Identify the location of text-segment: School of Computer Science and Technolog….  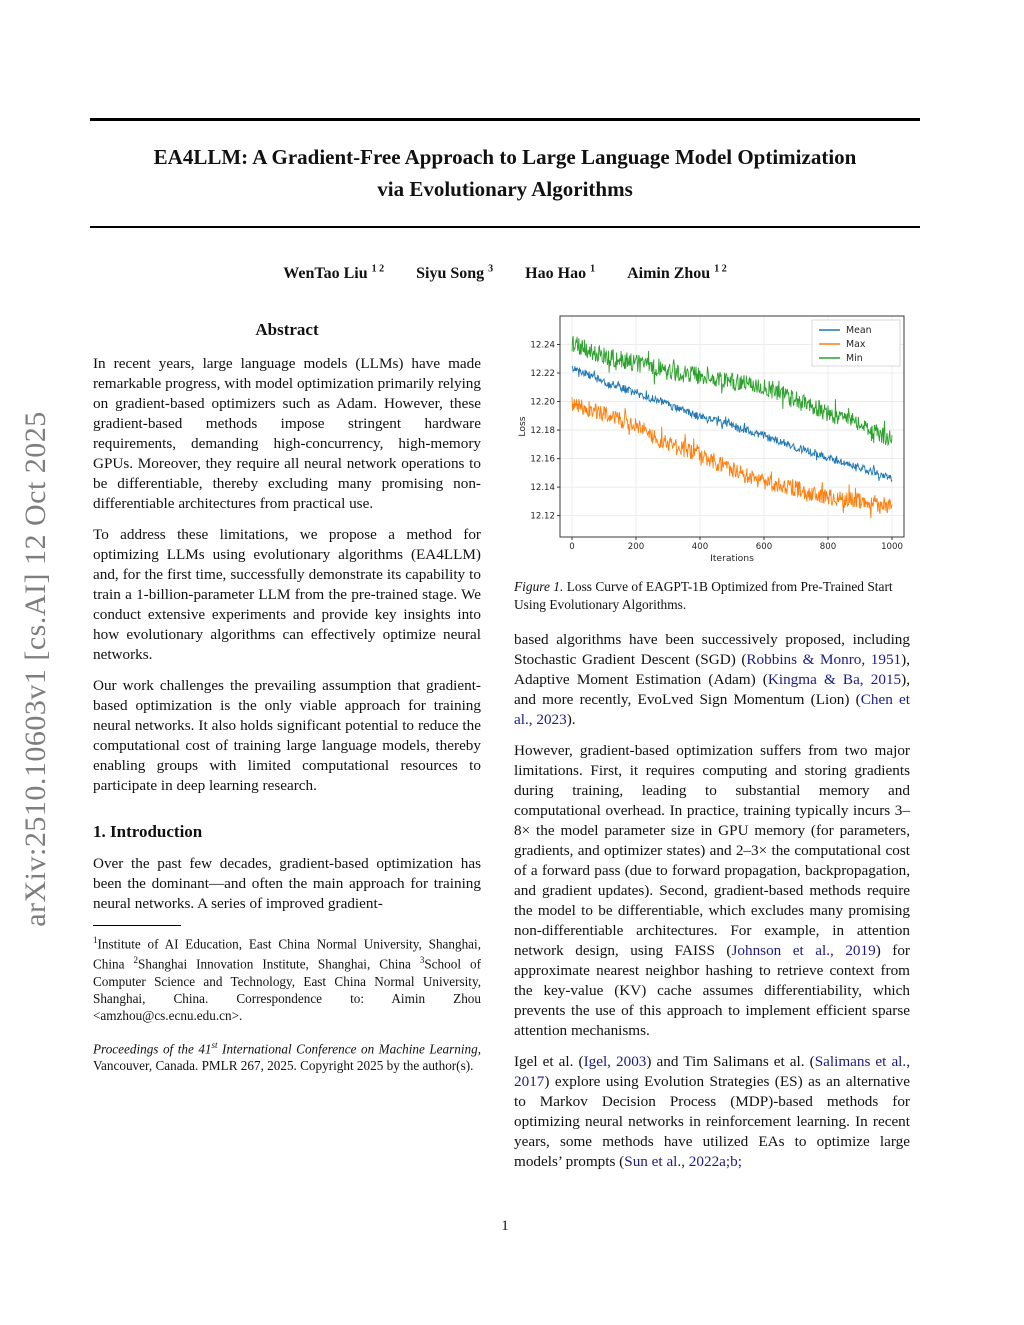
(287, 989).